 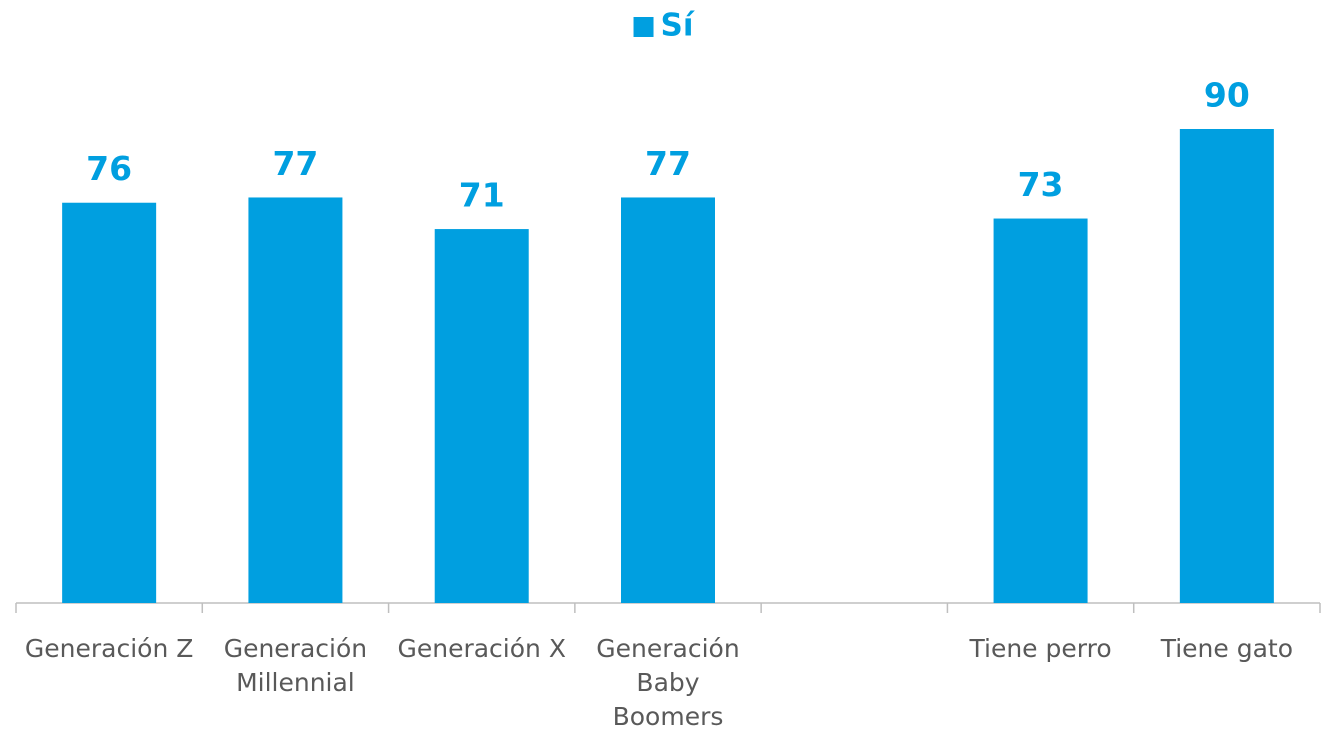 I want to click on x-tick-label: Generación Millennial, so click(x=295, y=665).